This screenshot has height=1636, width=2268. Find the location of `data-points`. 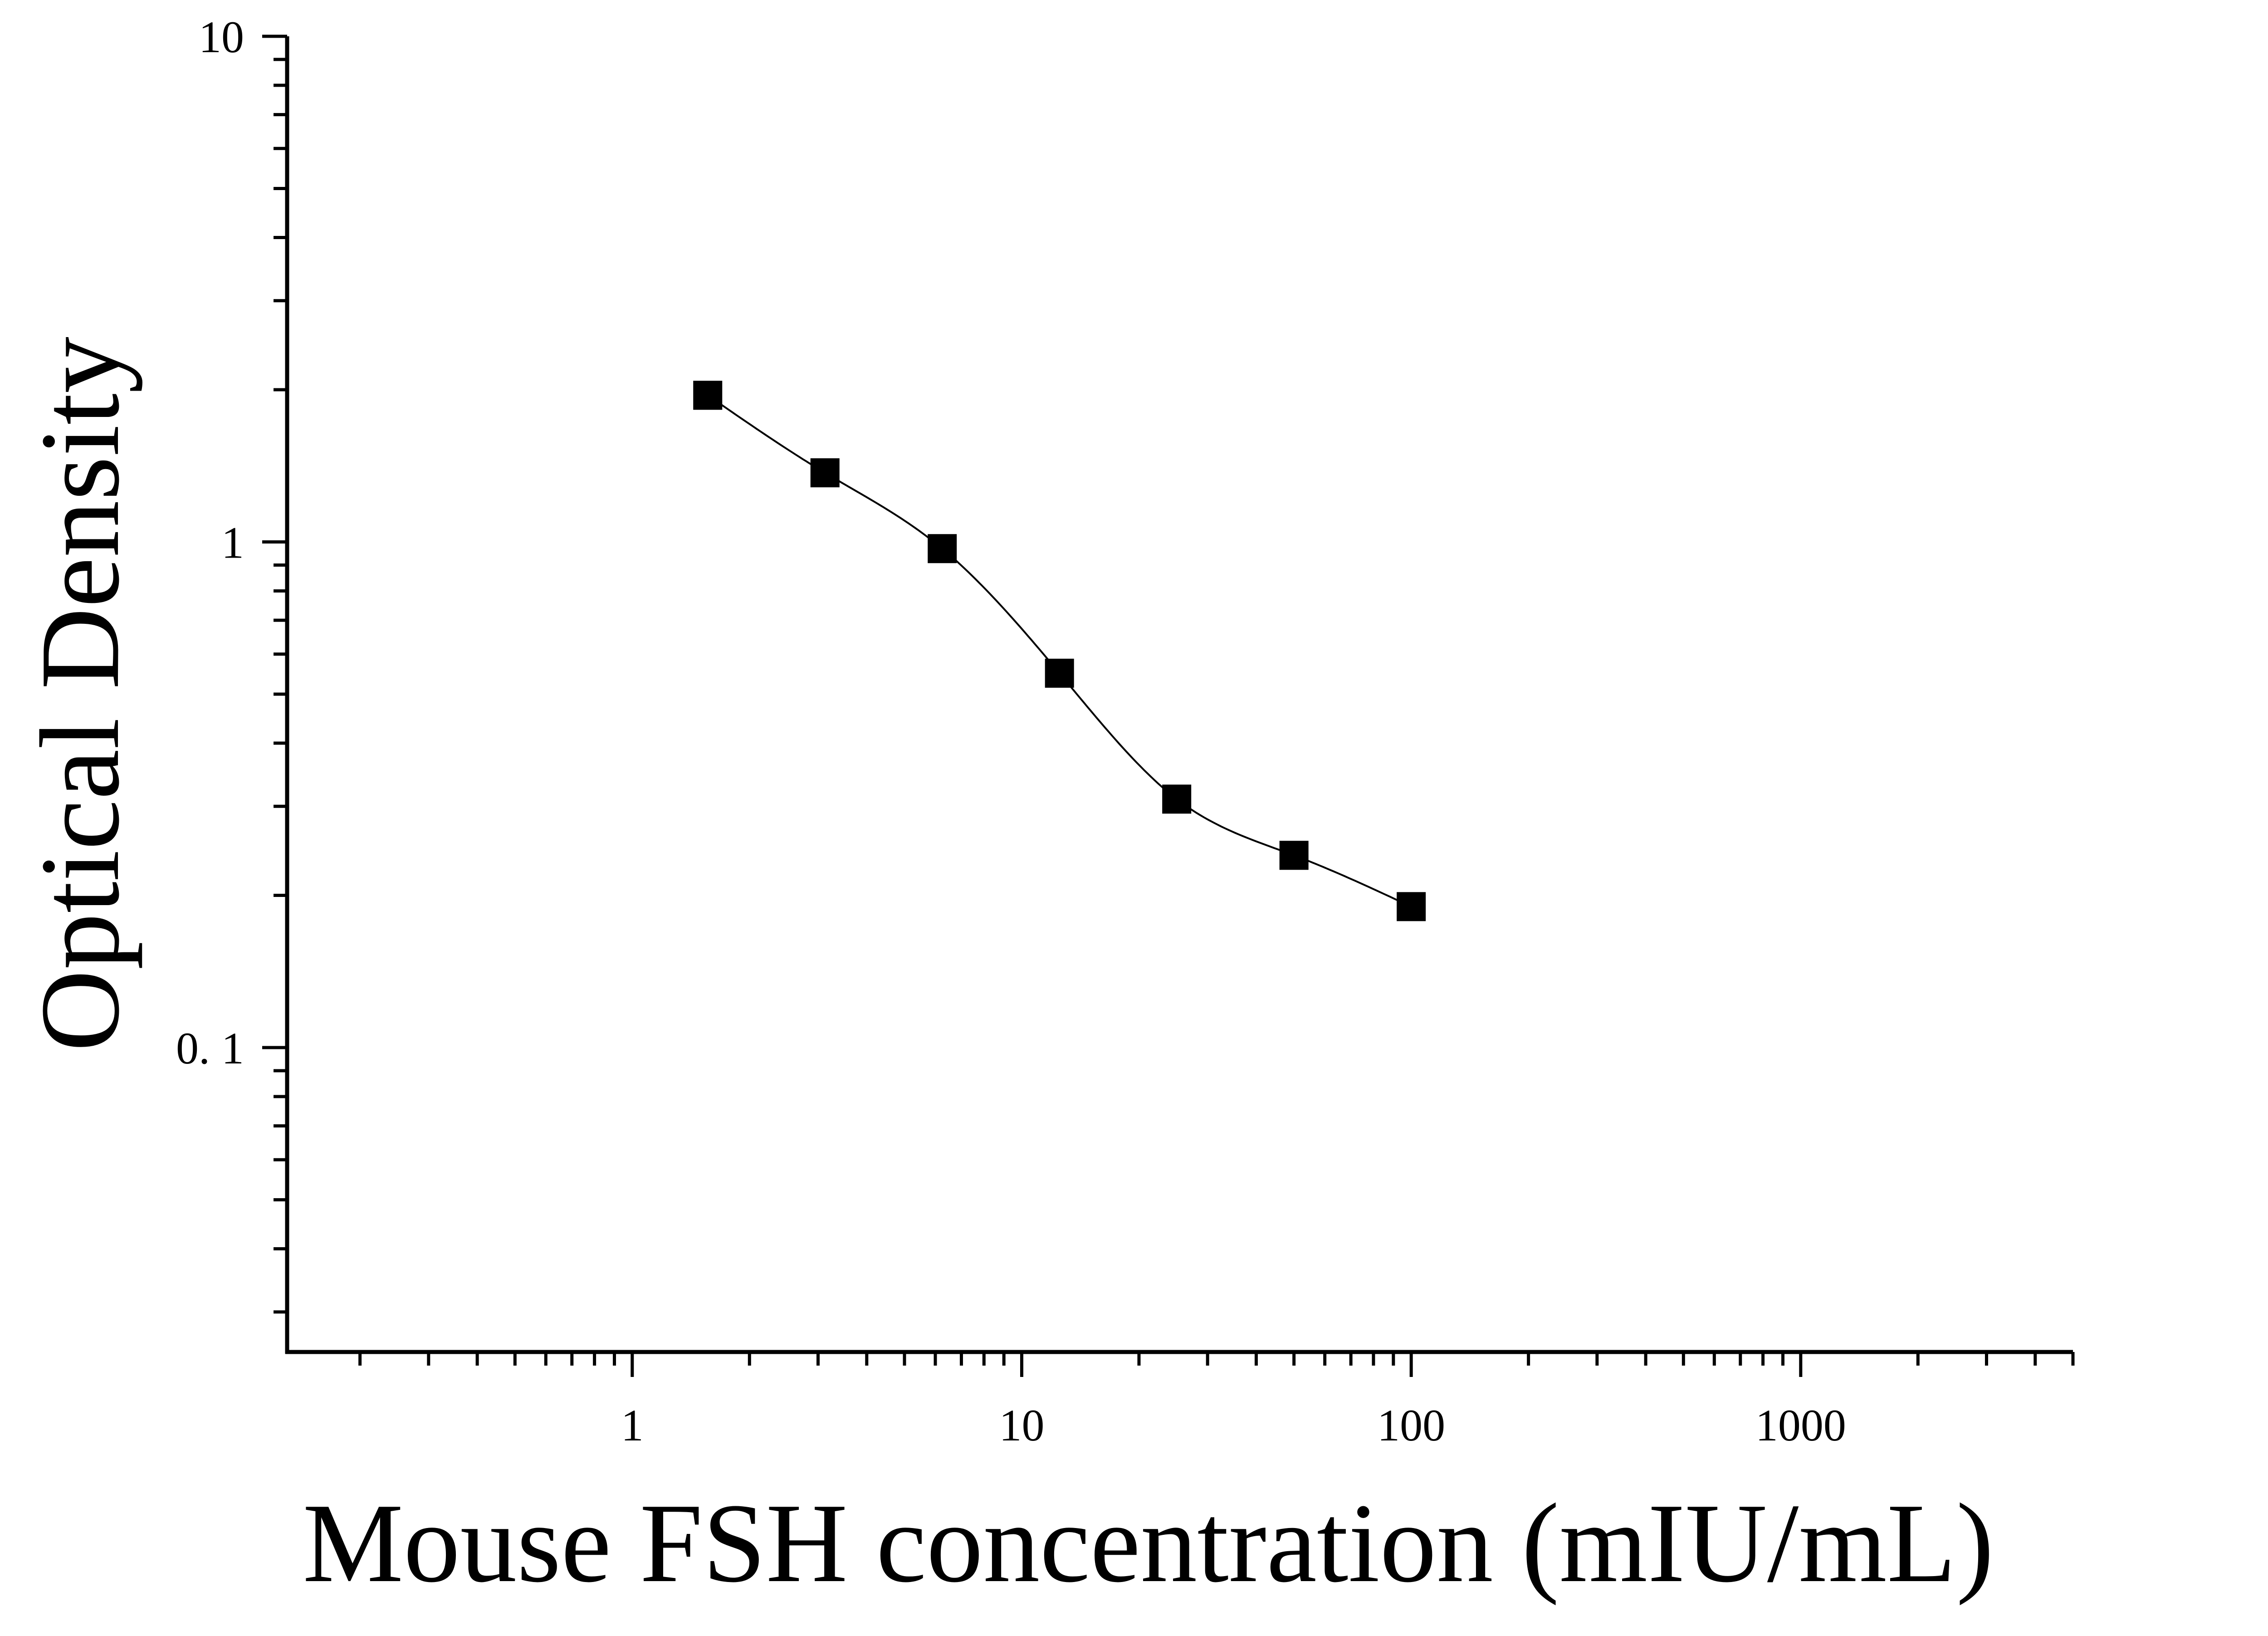

data-points is located at coordinates (1059, 651).